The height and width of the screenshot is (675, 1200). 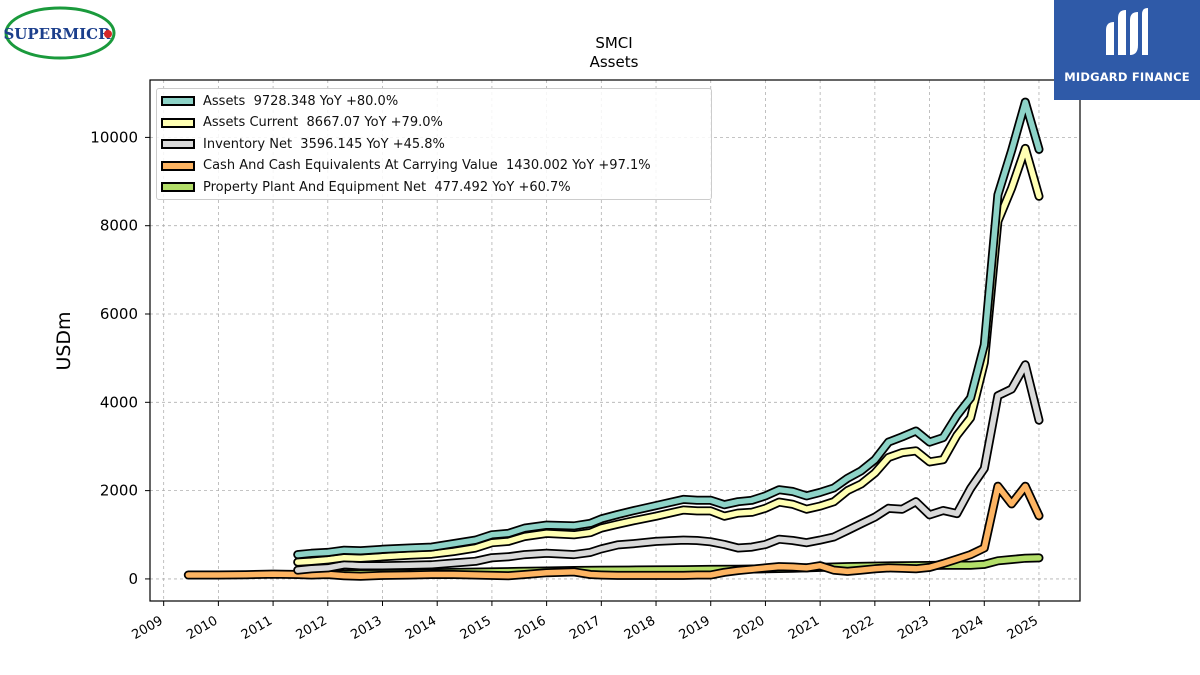 What do you see at coordinates (585, 628) in the screenshot?
I see `x-tick-label: 2017` at bounding box center [585, 628].